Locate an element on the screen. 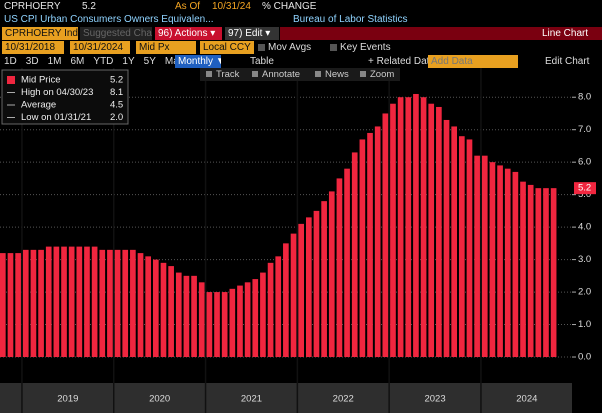 The height and width of the screenshot is (413, 602). chart-type: Line Chart is located at coordinates (565, 33).